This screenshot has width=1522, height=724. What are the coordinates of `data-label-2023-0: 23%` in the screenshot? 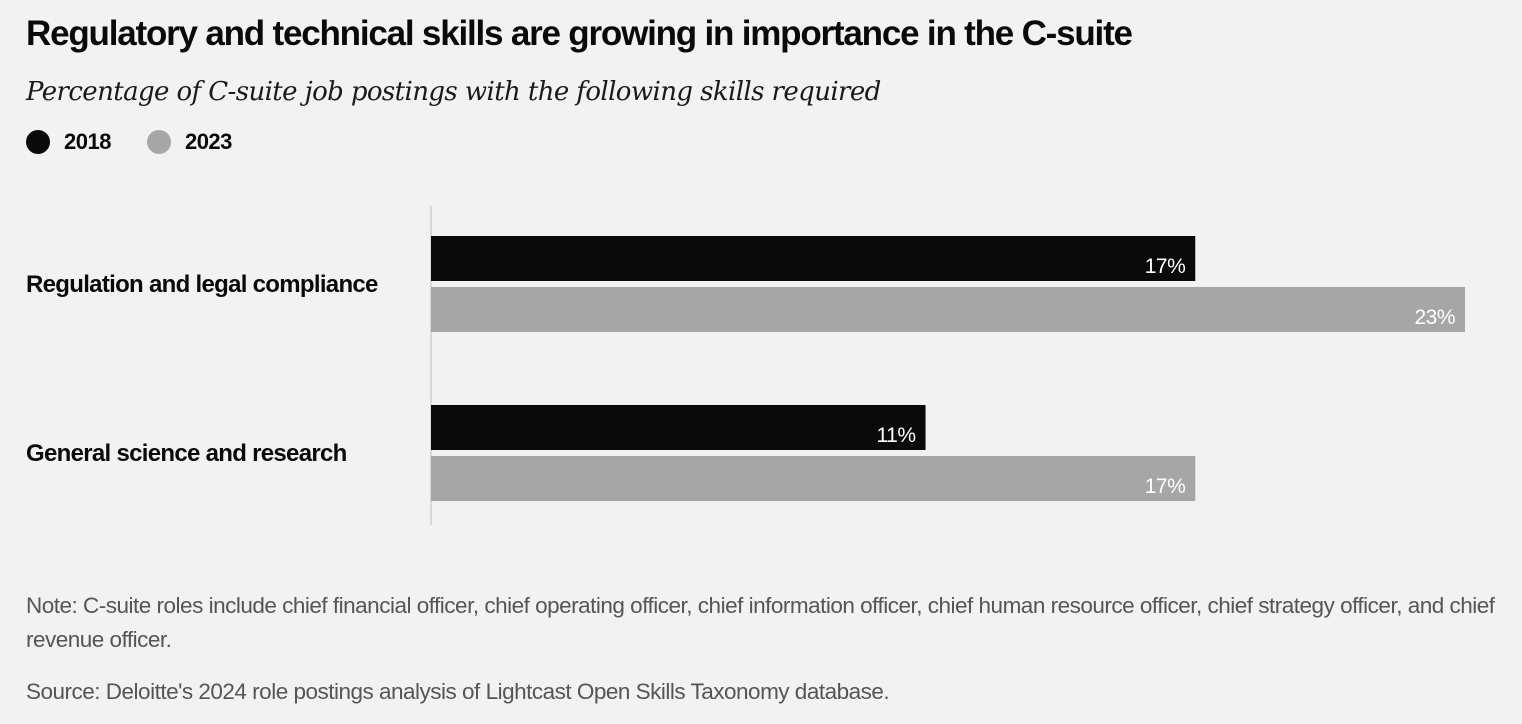 It's located at (1434, 317).